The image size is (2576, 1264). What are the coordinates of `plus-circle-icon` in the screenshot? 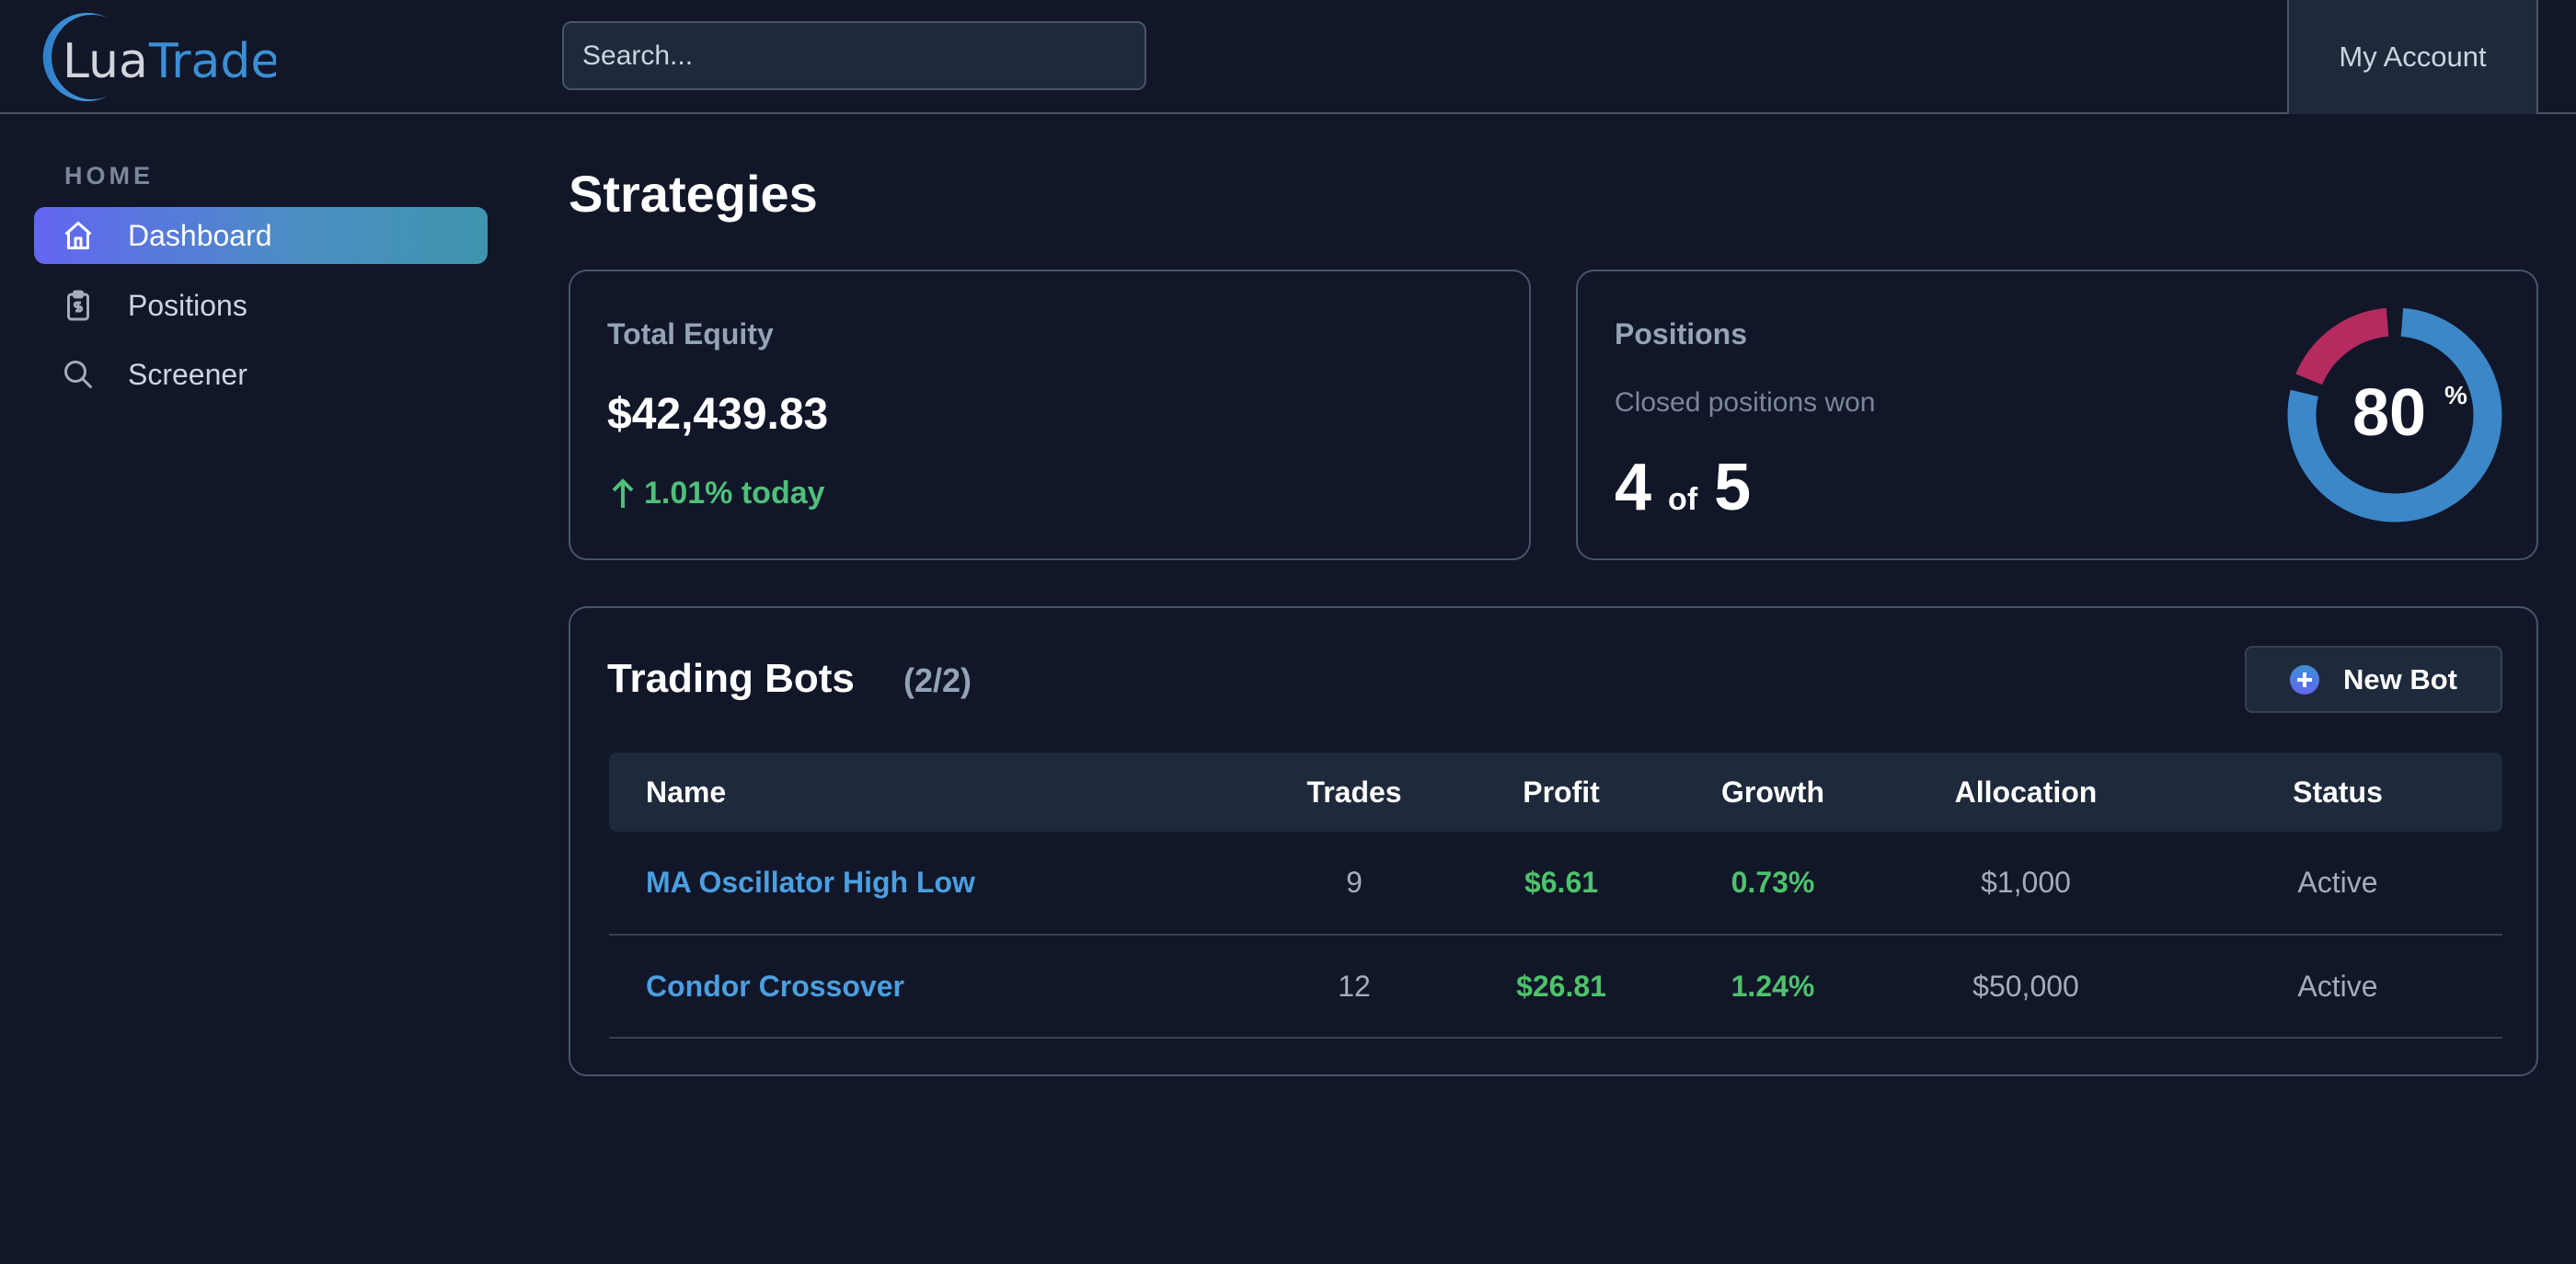 It's located at (2304, 679).